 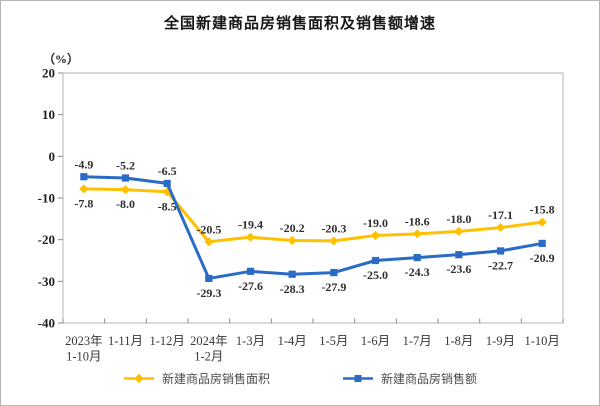 What do you see at coordinates (125, 166) in the screenshot?
I see `sales-amount-data-label: -5.2` at bounding box center [125, 166].